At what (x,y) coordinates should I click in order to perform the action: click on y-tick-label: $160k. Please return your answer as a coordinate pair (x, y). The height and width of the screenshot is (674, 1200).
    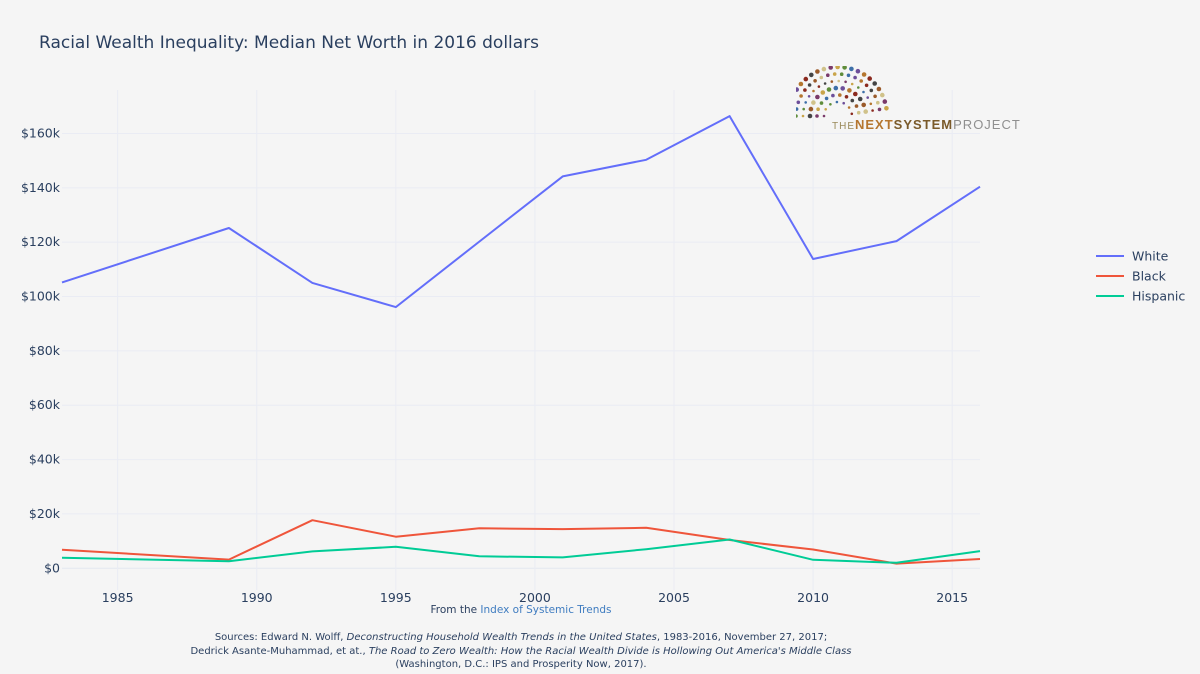
    Looking at the image, I should click on (41, 132).